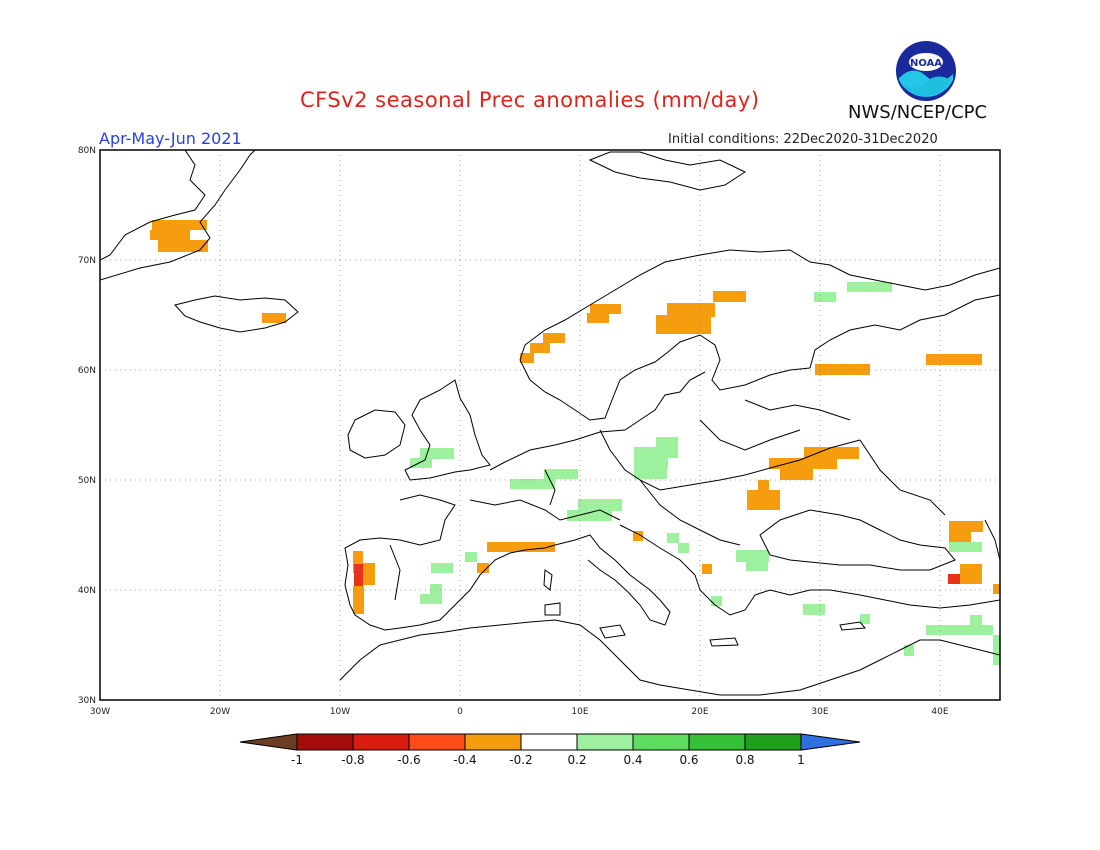 Image resolution: width=1100 pixels, height=850 pixels. Describe the element at coordinates (519, 712) in the screenshot. I see `lon-tick-labels: 30W 20W 10W 0 10E 20E 30E 40E` at that location.